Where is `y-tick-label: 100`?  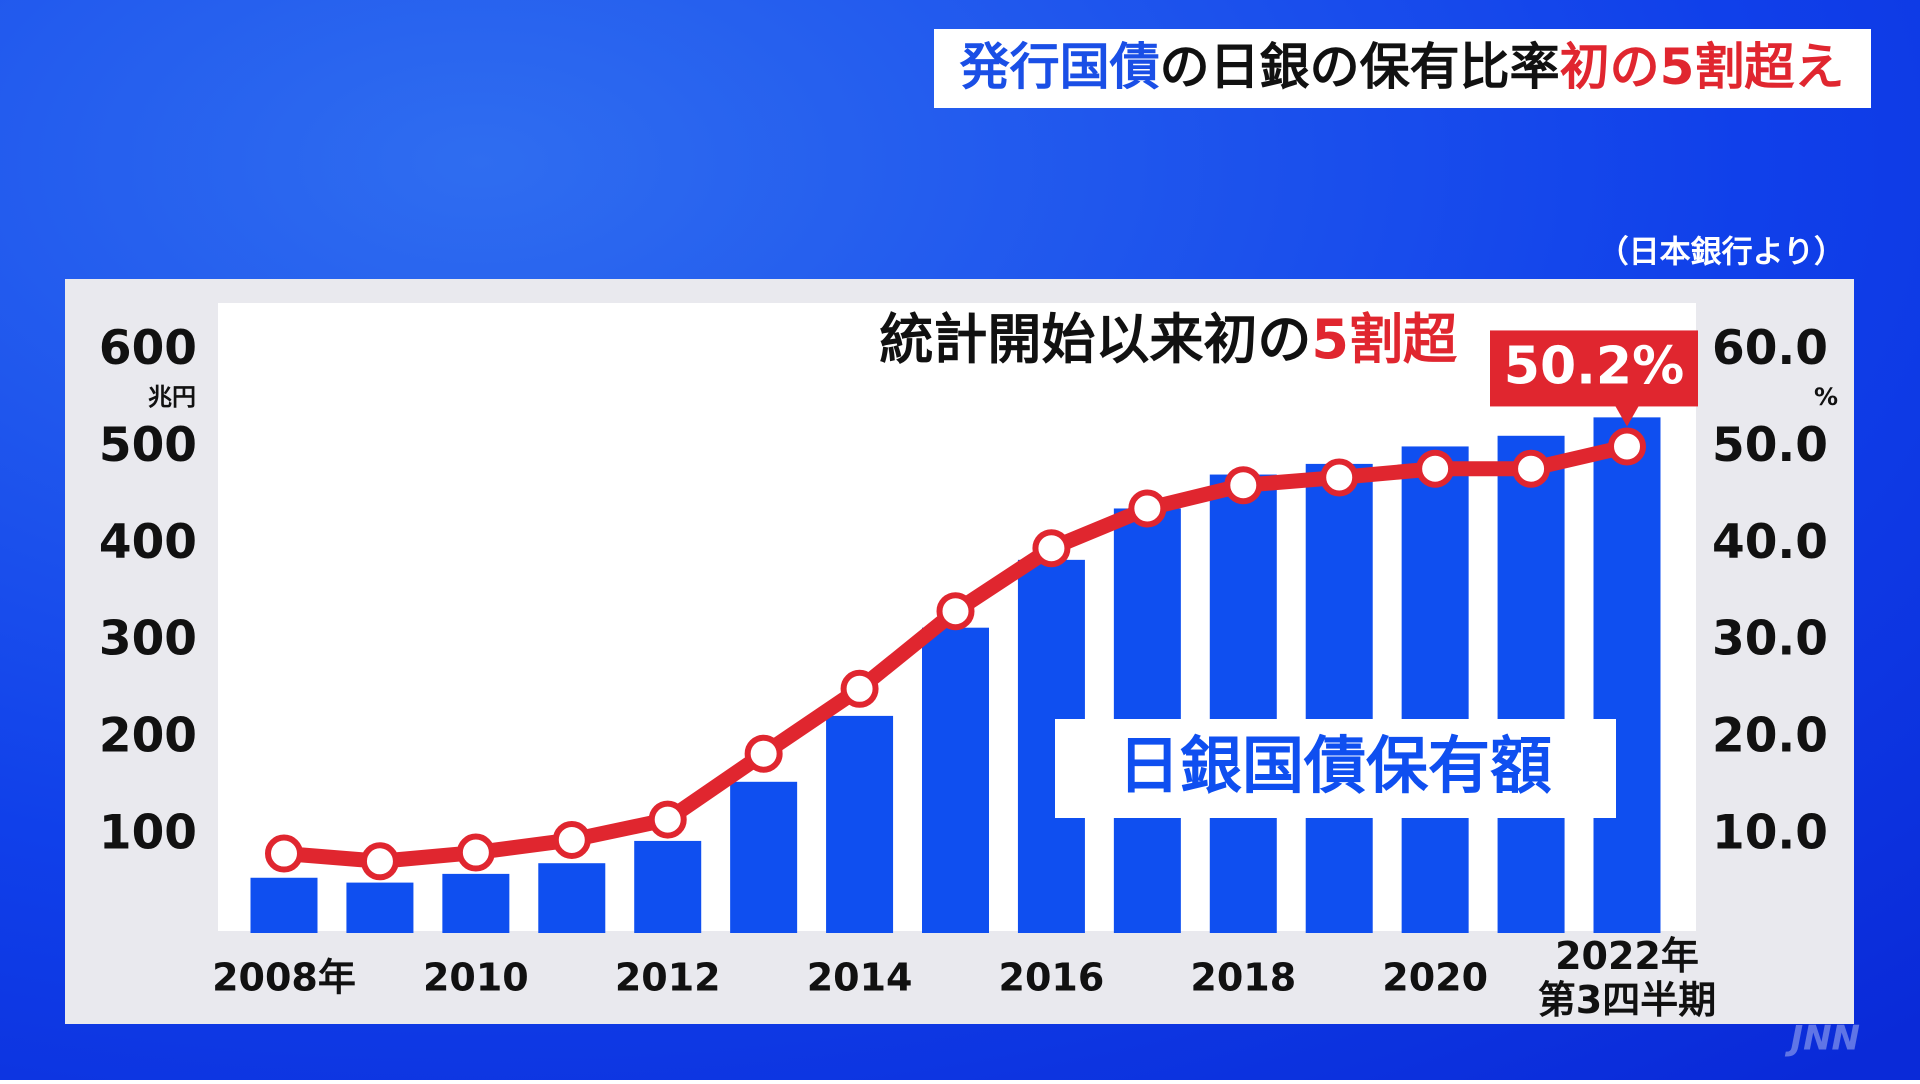
y-tick-label: 100 is located at coordinates (148, 833).